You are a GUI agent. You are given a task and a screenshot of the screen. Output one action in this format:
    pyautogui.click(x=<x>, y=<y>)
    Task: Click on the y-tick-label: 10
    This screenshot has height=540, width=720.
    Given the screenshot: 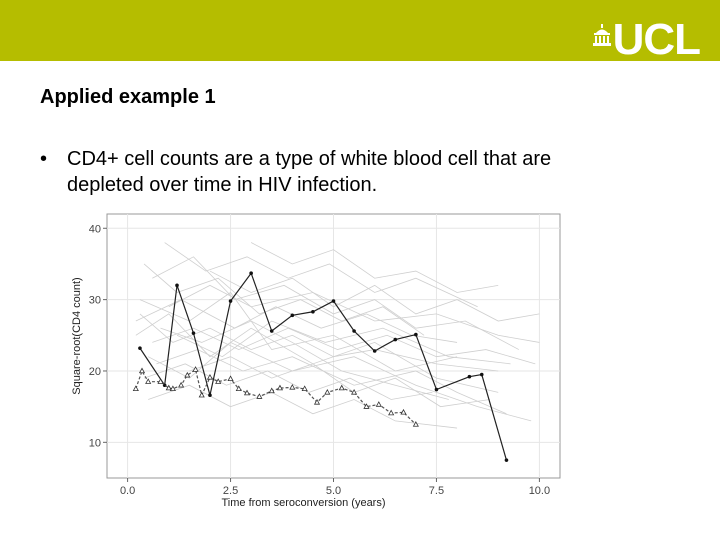 What is the action you would take?
    pyautogui.click(x=95, y=443)
    